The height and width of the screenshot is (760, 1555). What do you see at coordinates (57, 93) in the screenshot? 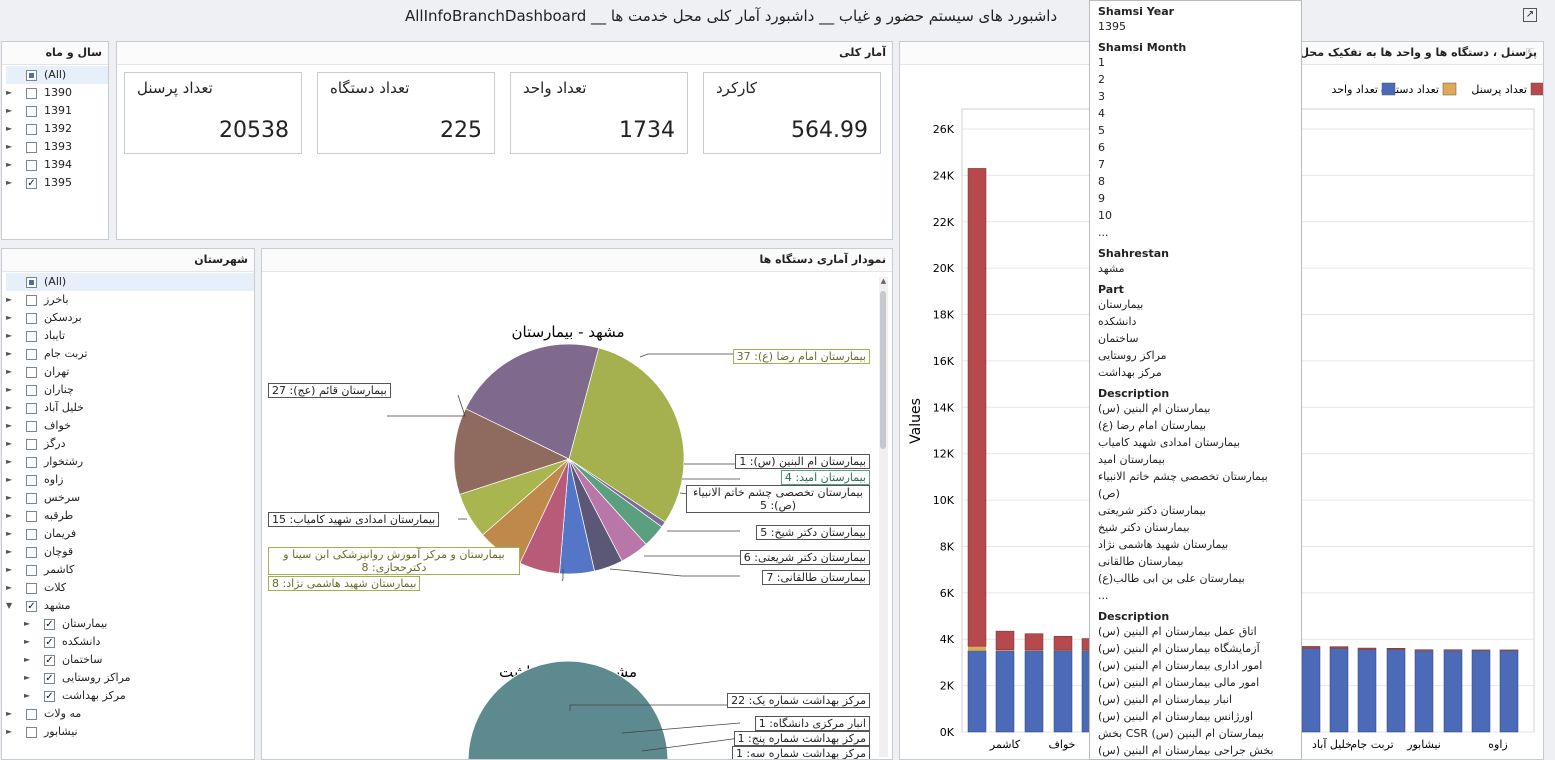
I see `tree-item: ► 1390` at bounding box center [57, 93].